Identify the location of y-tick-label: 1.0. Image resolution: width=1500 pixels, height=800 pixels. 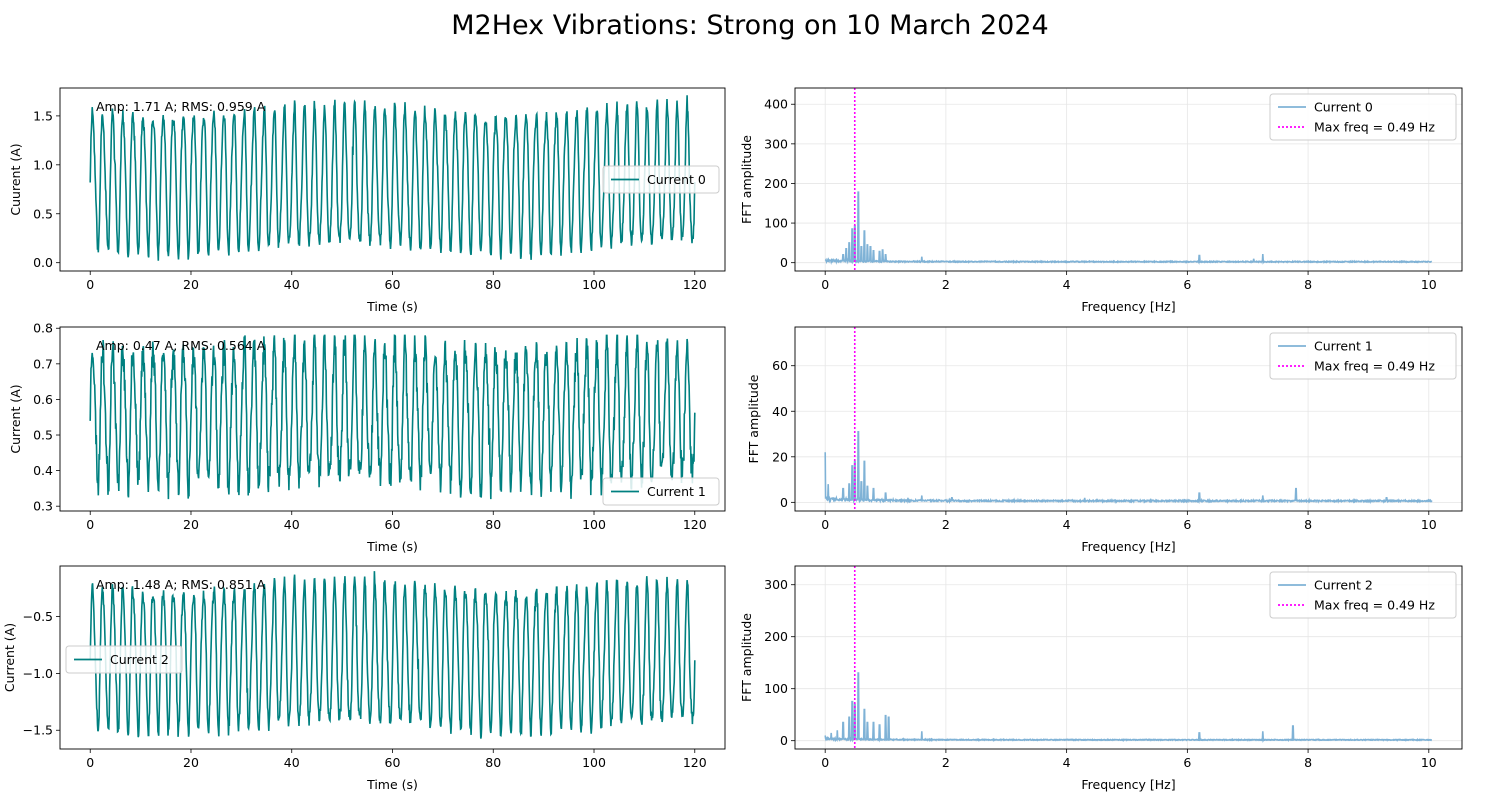
(43, 164).